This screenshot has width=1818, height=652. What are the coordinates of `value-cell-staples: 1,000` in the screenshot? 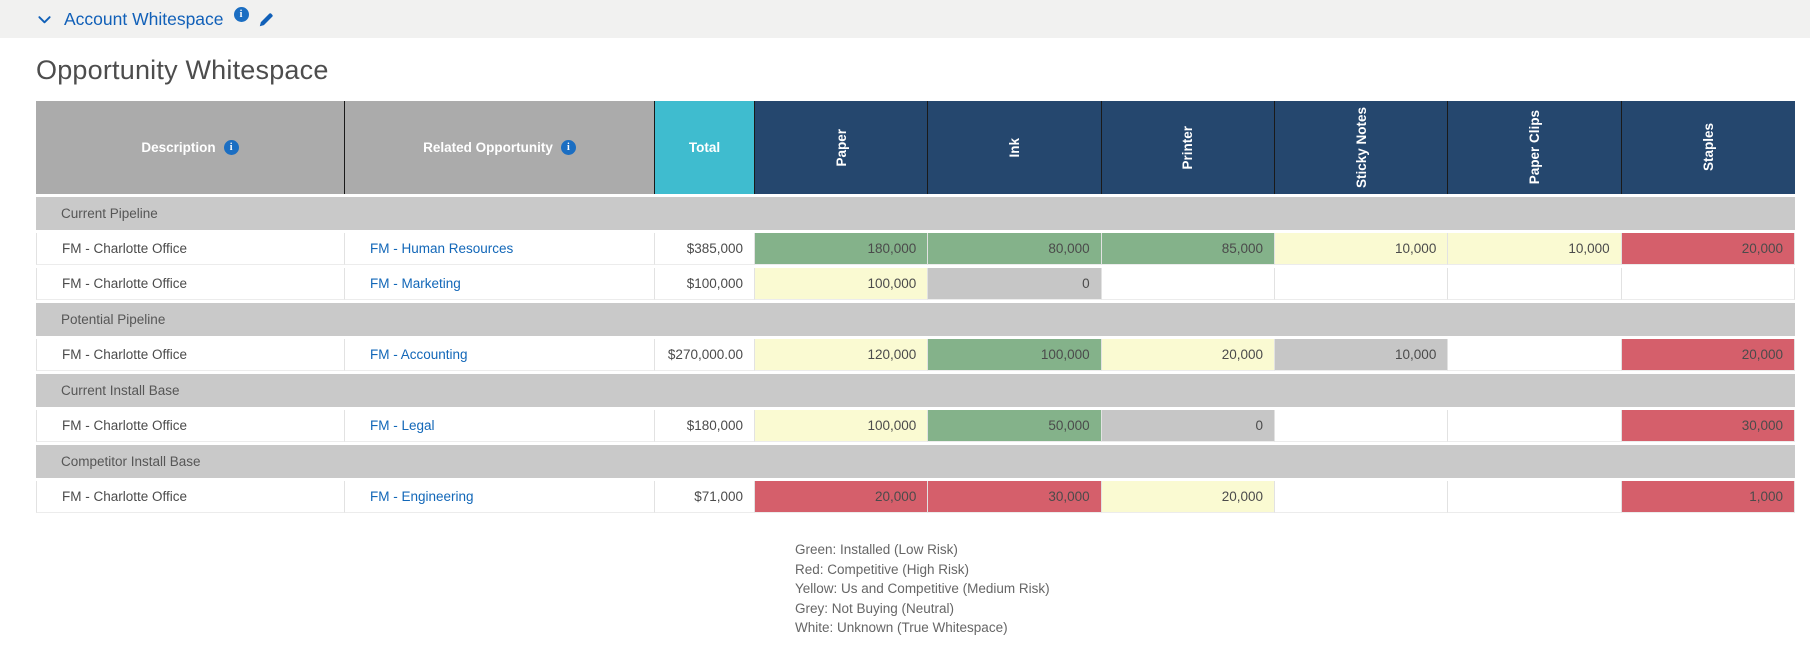 It's located at (1708, 497).